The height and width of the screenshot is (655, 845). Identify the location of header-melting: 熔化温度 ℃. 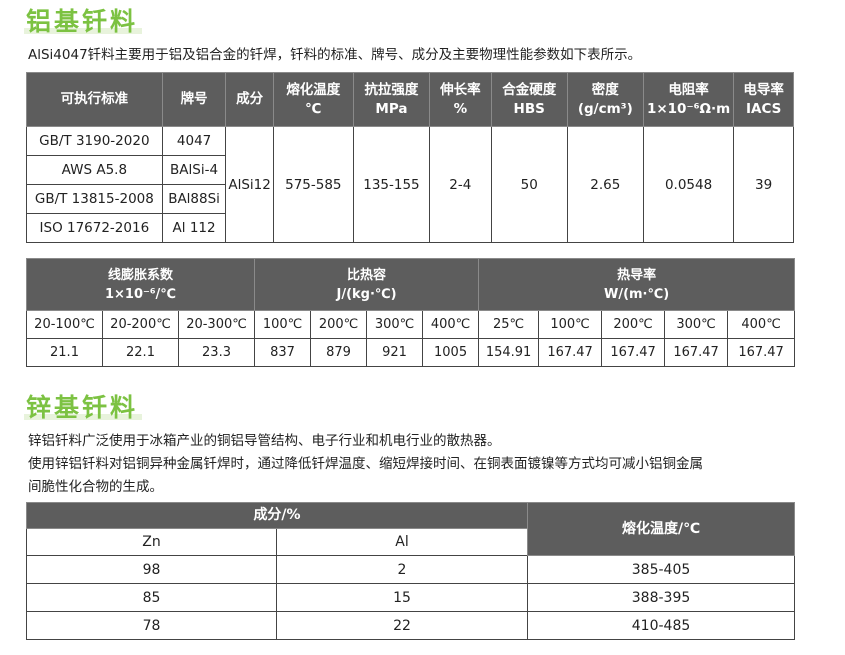
(313, 99).